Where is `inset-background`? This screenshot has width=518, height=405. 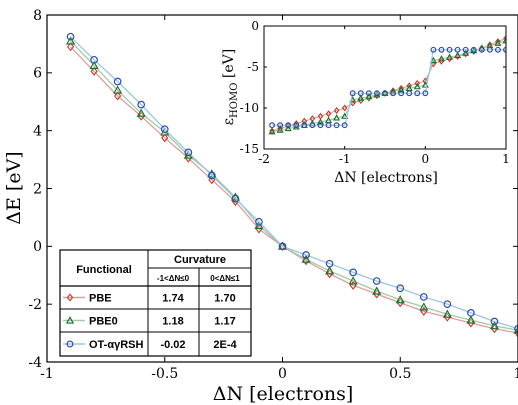
inset-background is located at coordinates (385, 87).